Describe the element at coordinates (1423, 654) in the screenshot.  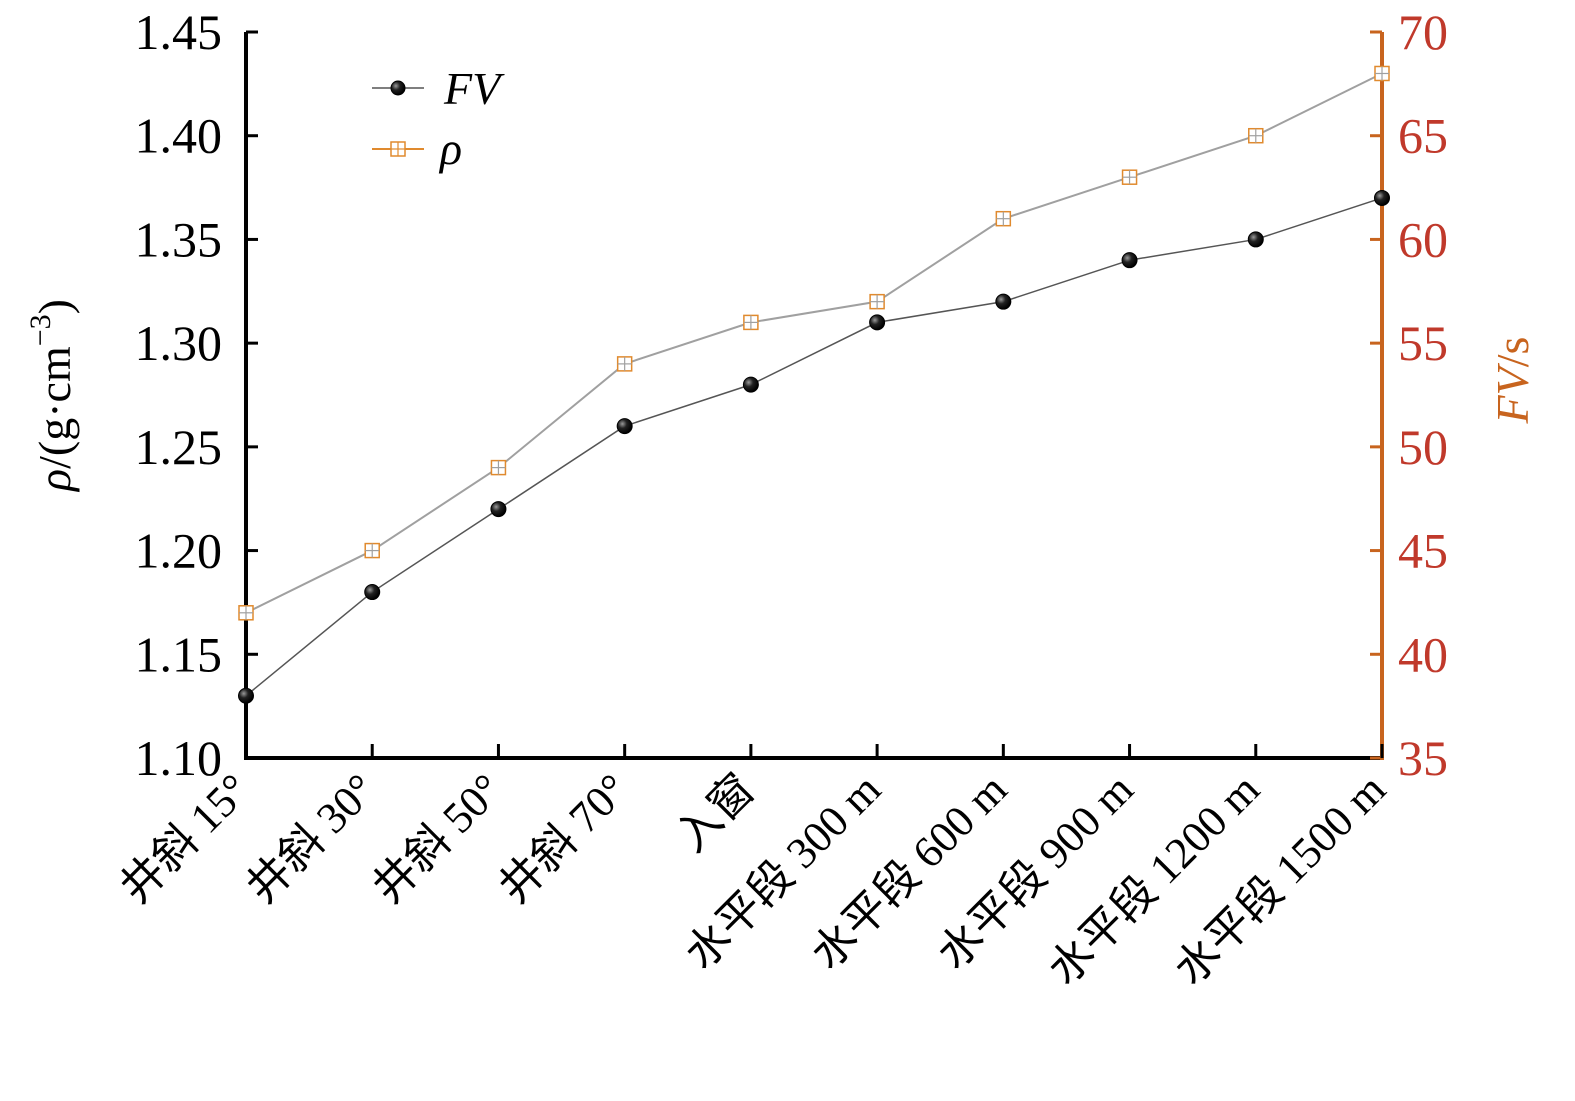
I see `right-tick-label: 40` at that location.